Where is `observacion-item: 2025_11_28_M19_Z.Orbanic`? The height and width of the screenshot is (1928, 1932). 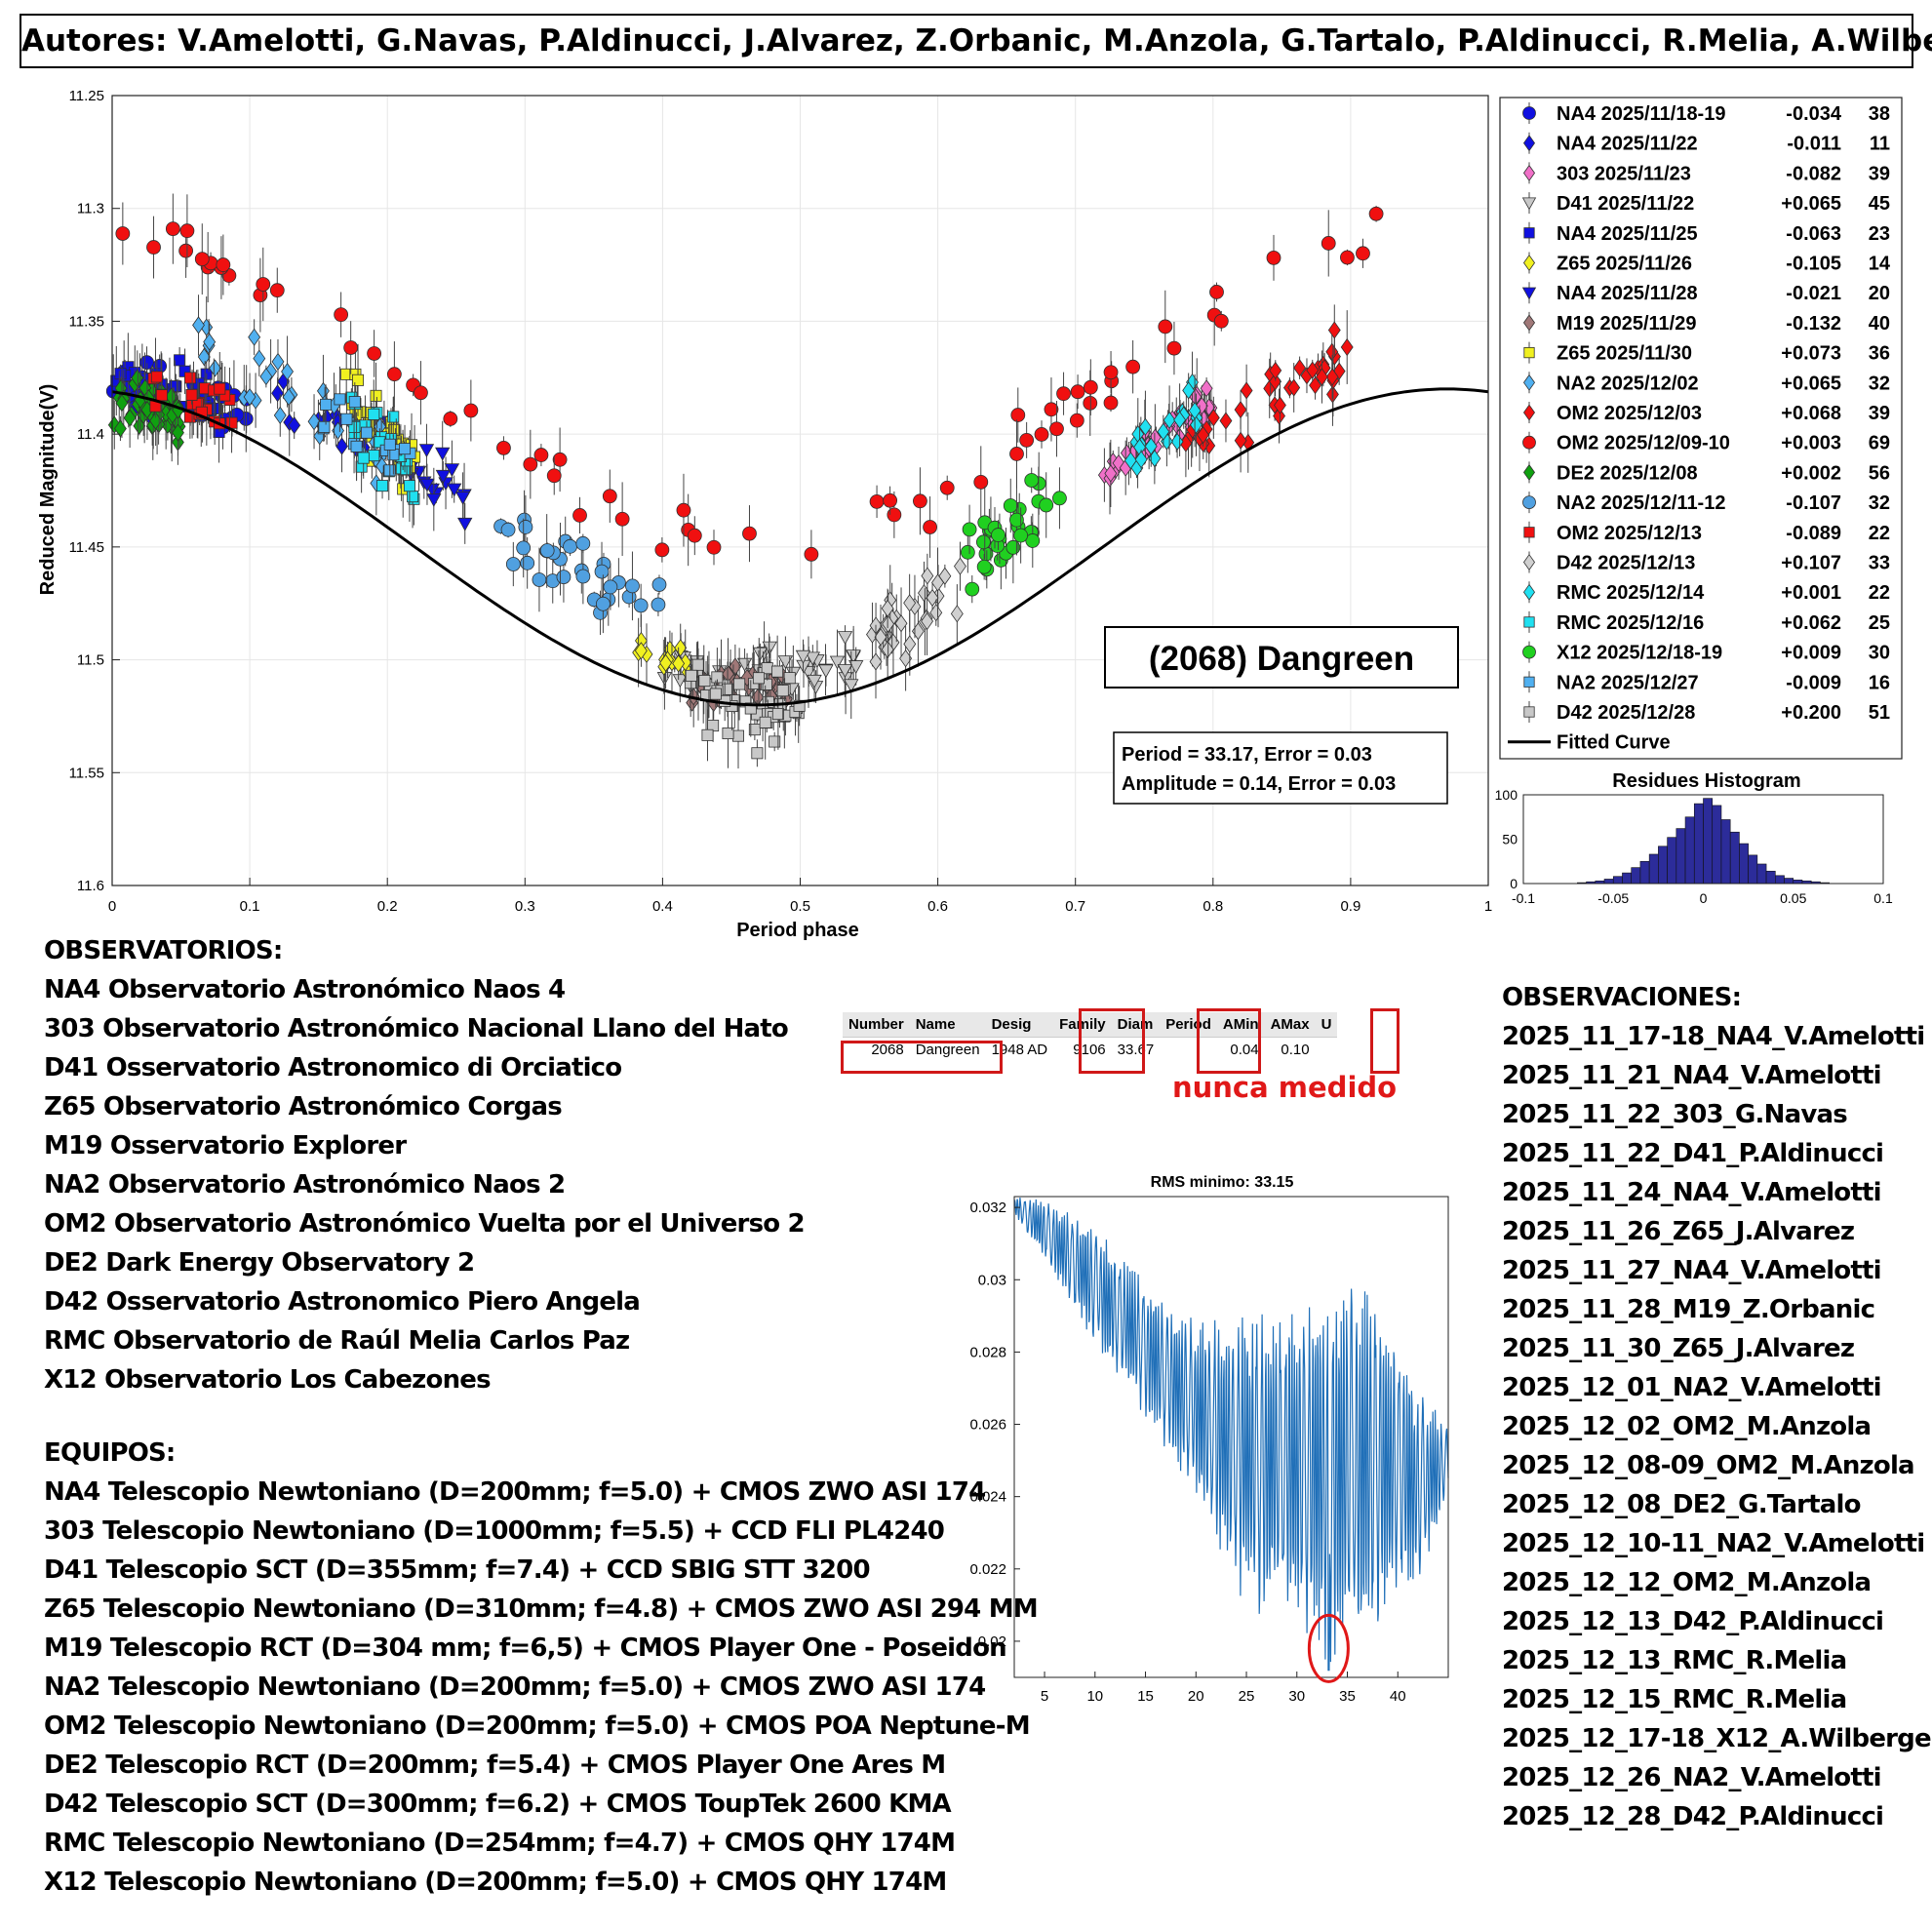 observacion-item: 2025_11_28_M19_Z.Orbanic is located at coordinates (1688, 1309).